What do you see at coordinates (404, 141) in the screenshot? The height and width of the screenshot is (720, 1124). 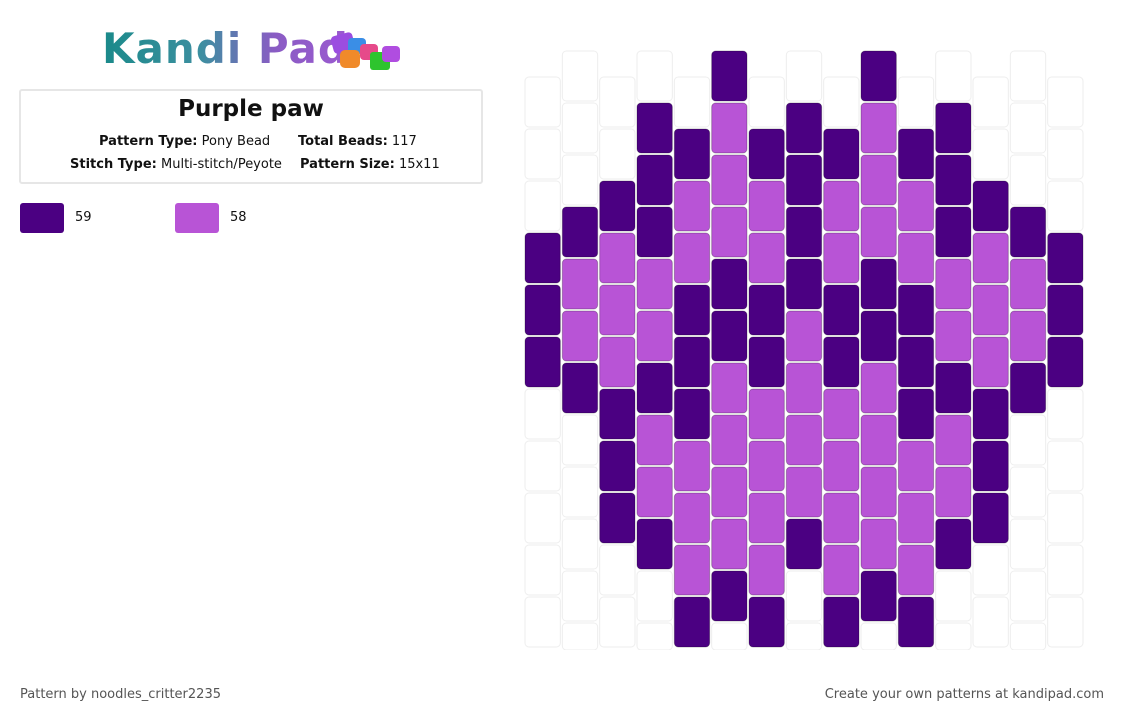 I see `detail-value: 117` at bounding box center [404, 141].